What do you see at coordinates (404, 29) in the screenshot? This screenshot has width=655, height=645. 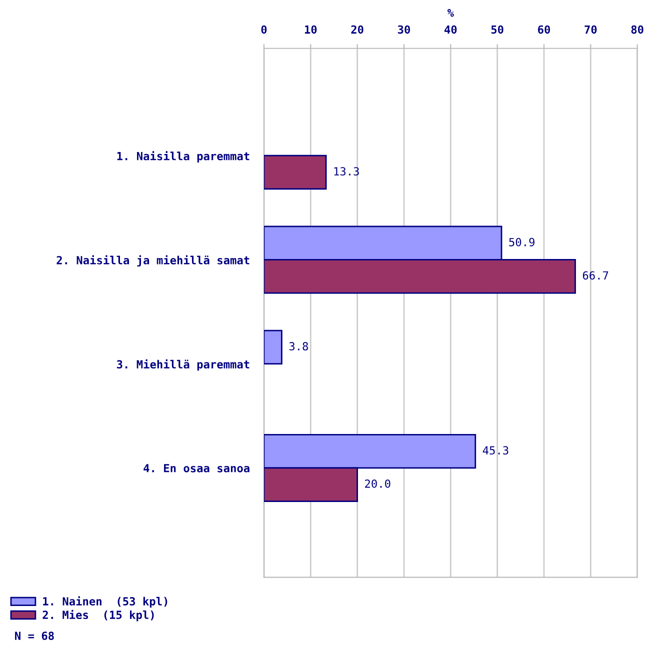 I see `x-tick-label: 30` at bounding box center [404, 29].